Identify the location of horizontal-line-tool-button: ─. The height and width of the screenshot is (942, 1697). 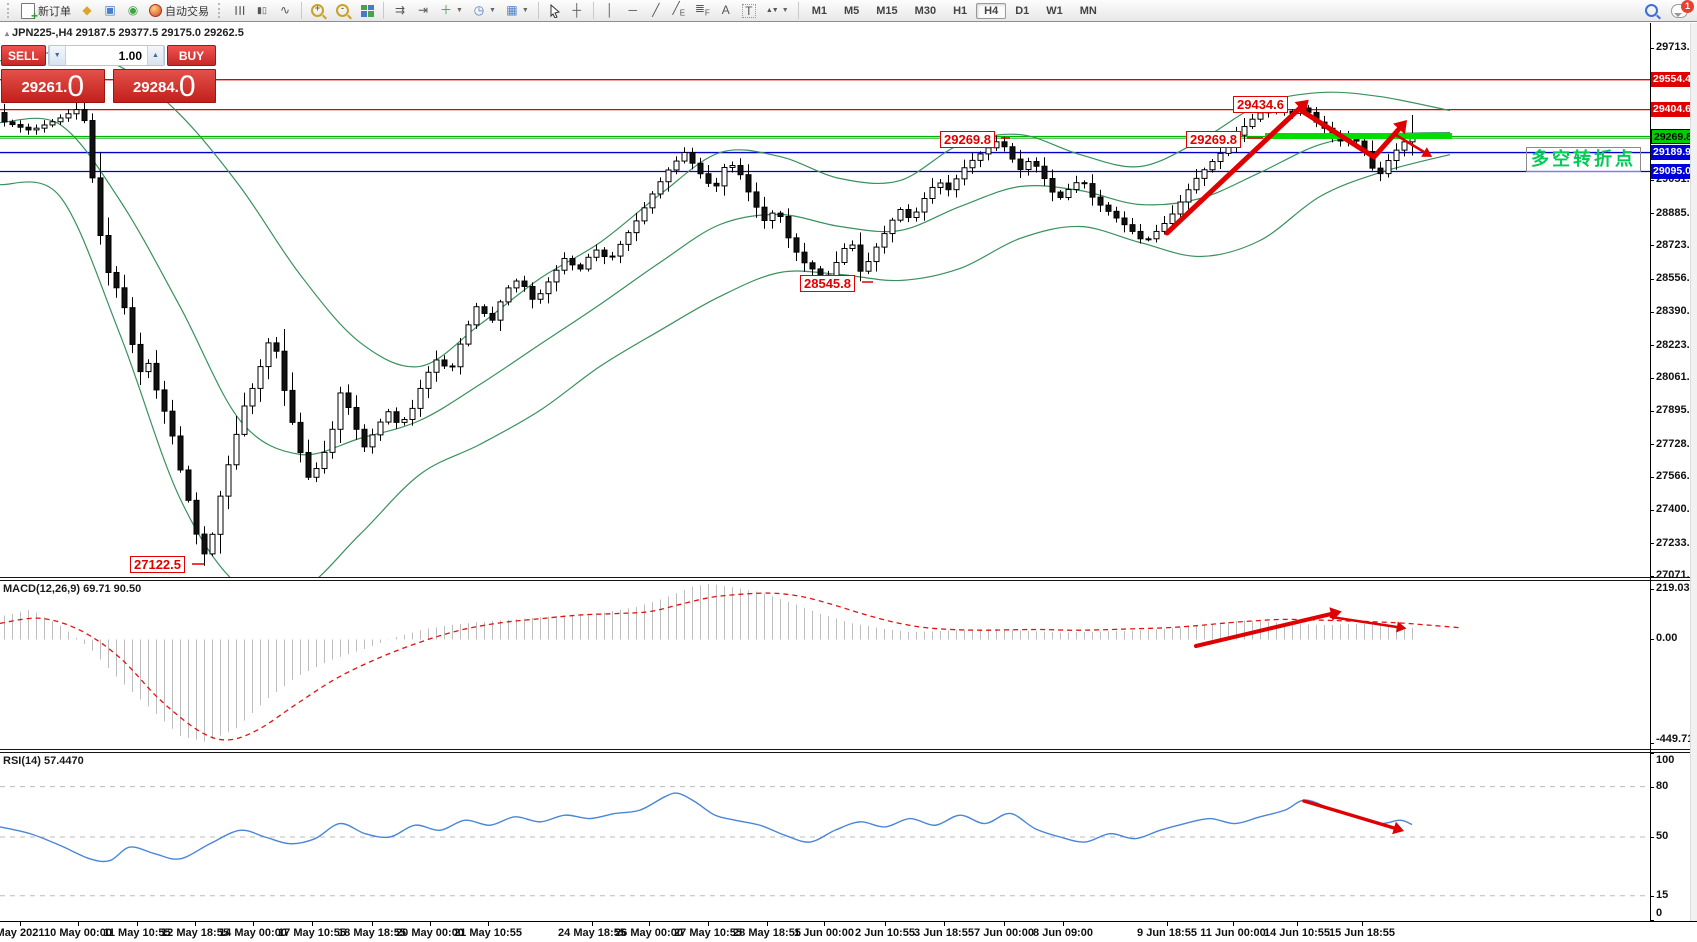
(633, 10).